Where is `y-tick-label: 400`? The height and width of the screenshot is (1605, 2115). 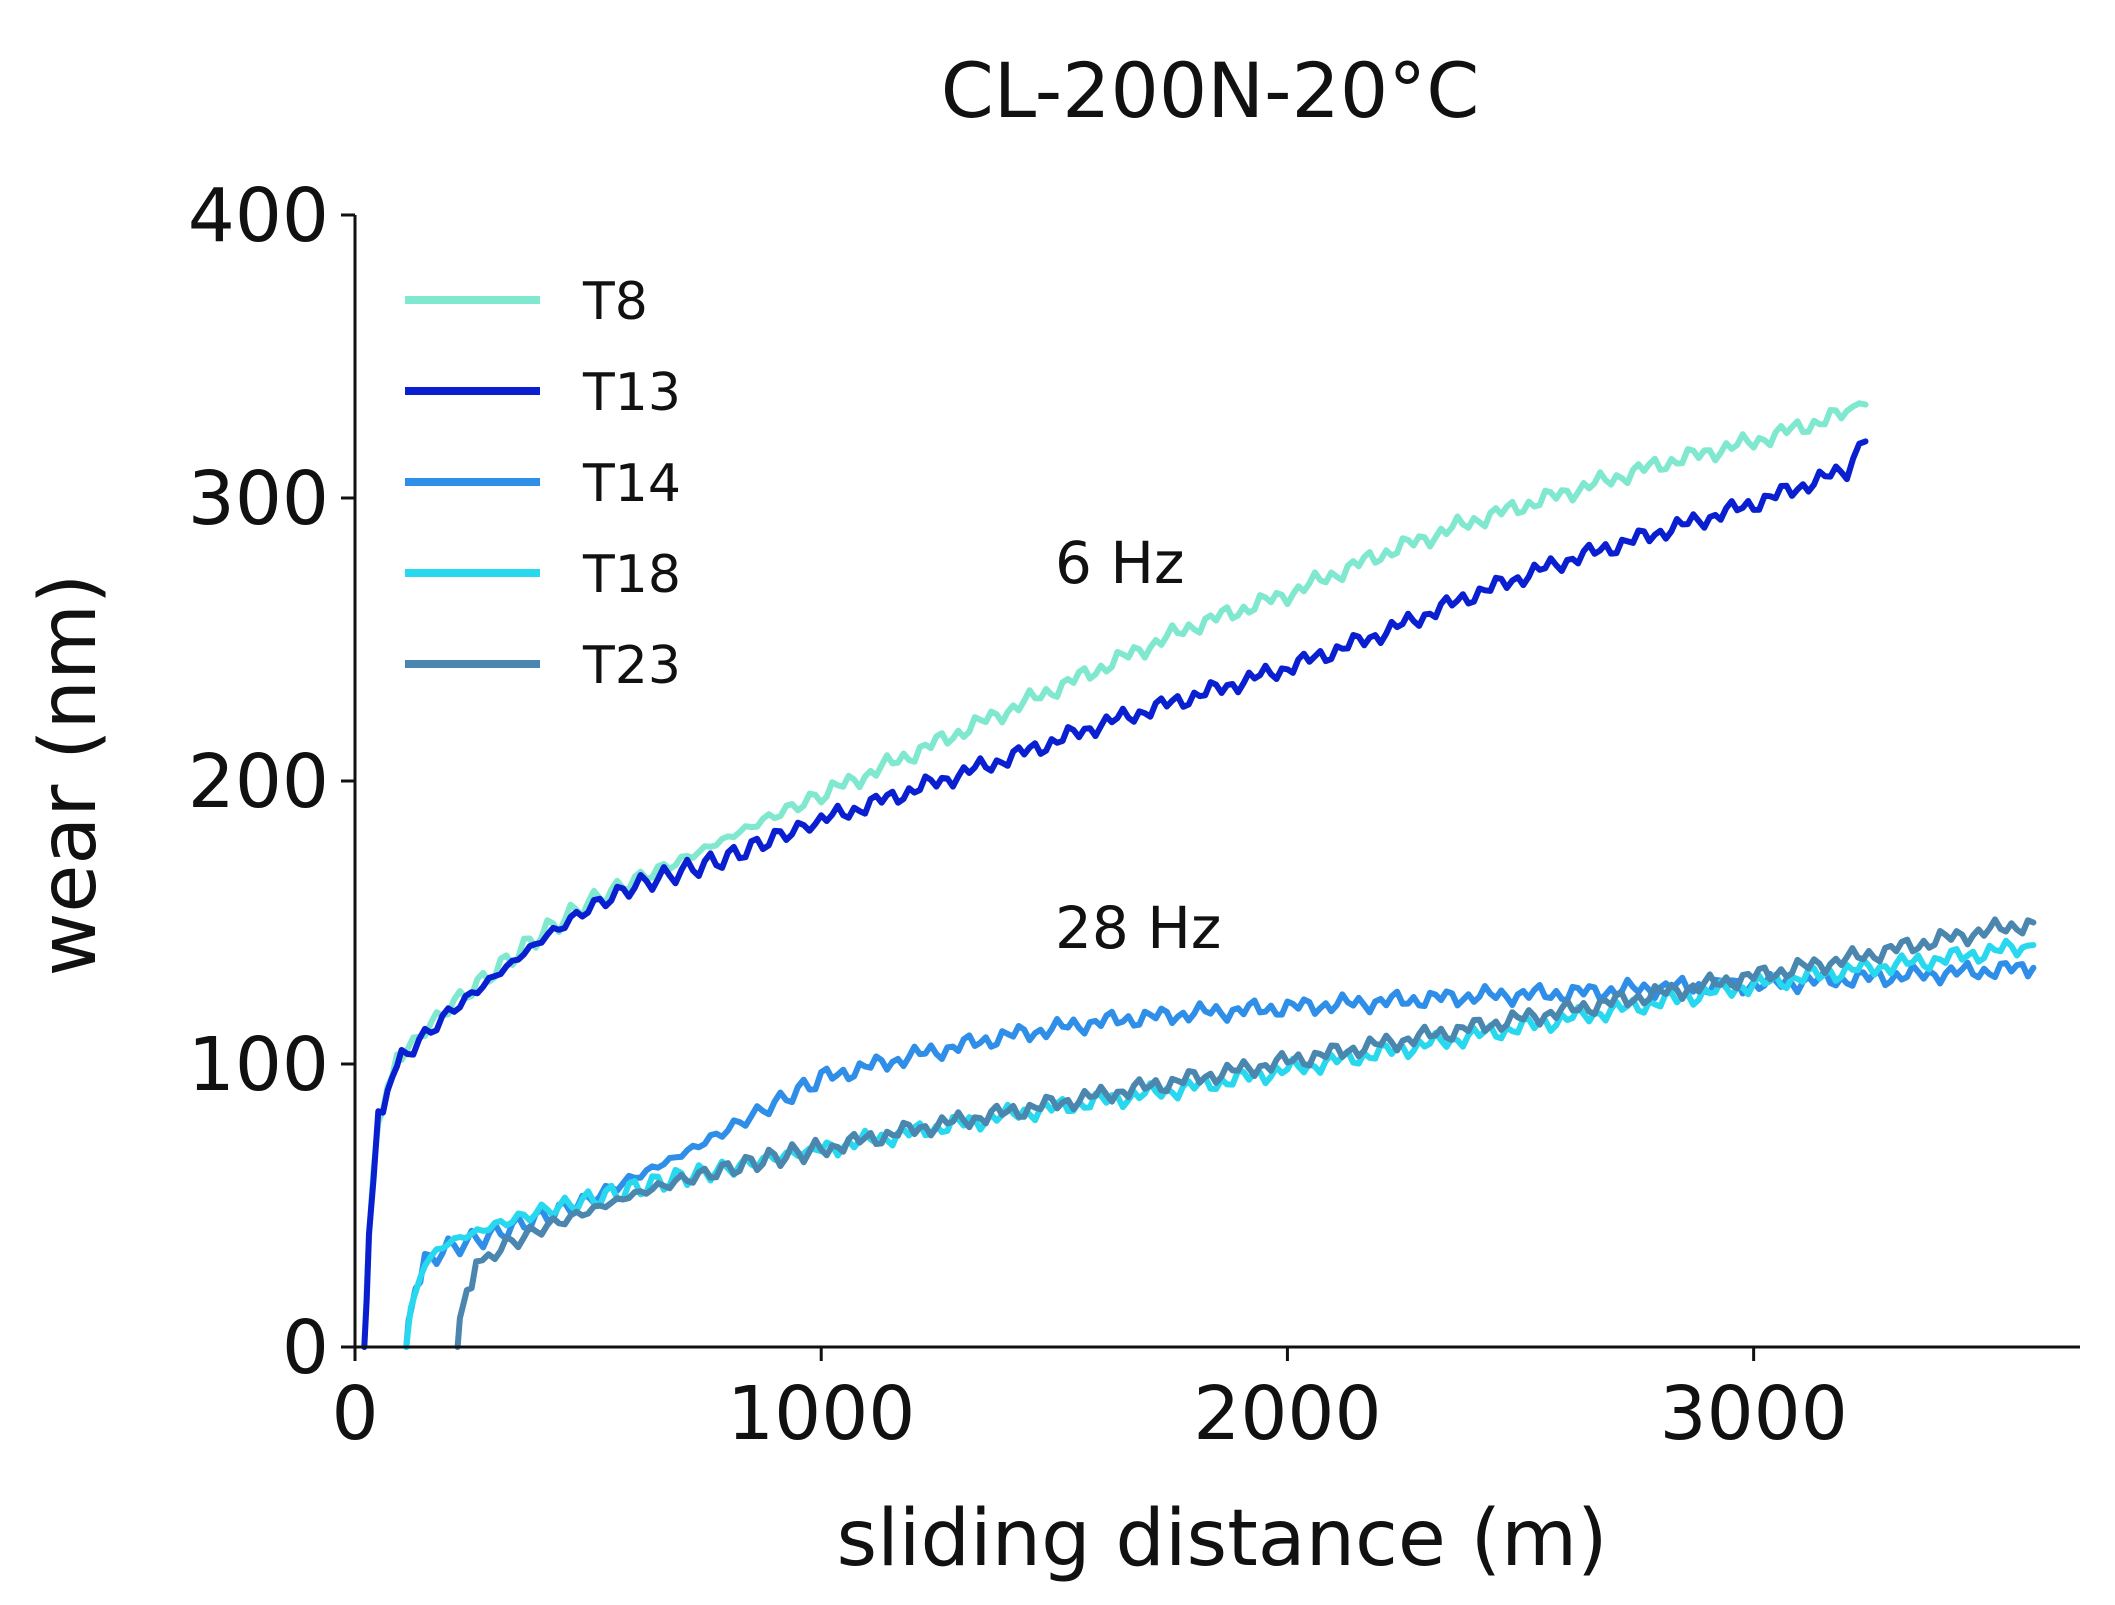 y-tick-label: 400 is located at coordinates (258, 216).